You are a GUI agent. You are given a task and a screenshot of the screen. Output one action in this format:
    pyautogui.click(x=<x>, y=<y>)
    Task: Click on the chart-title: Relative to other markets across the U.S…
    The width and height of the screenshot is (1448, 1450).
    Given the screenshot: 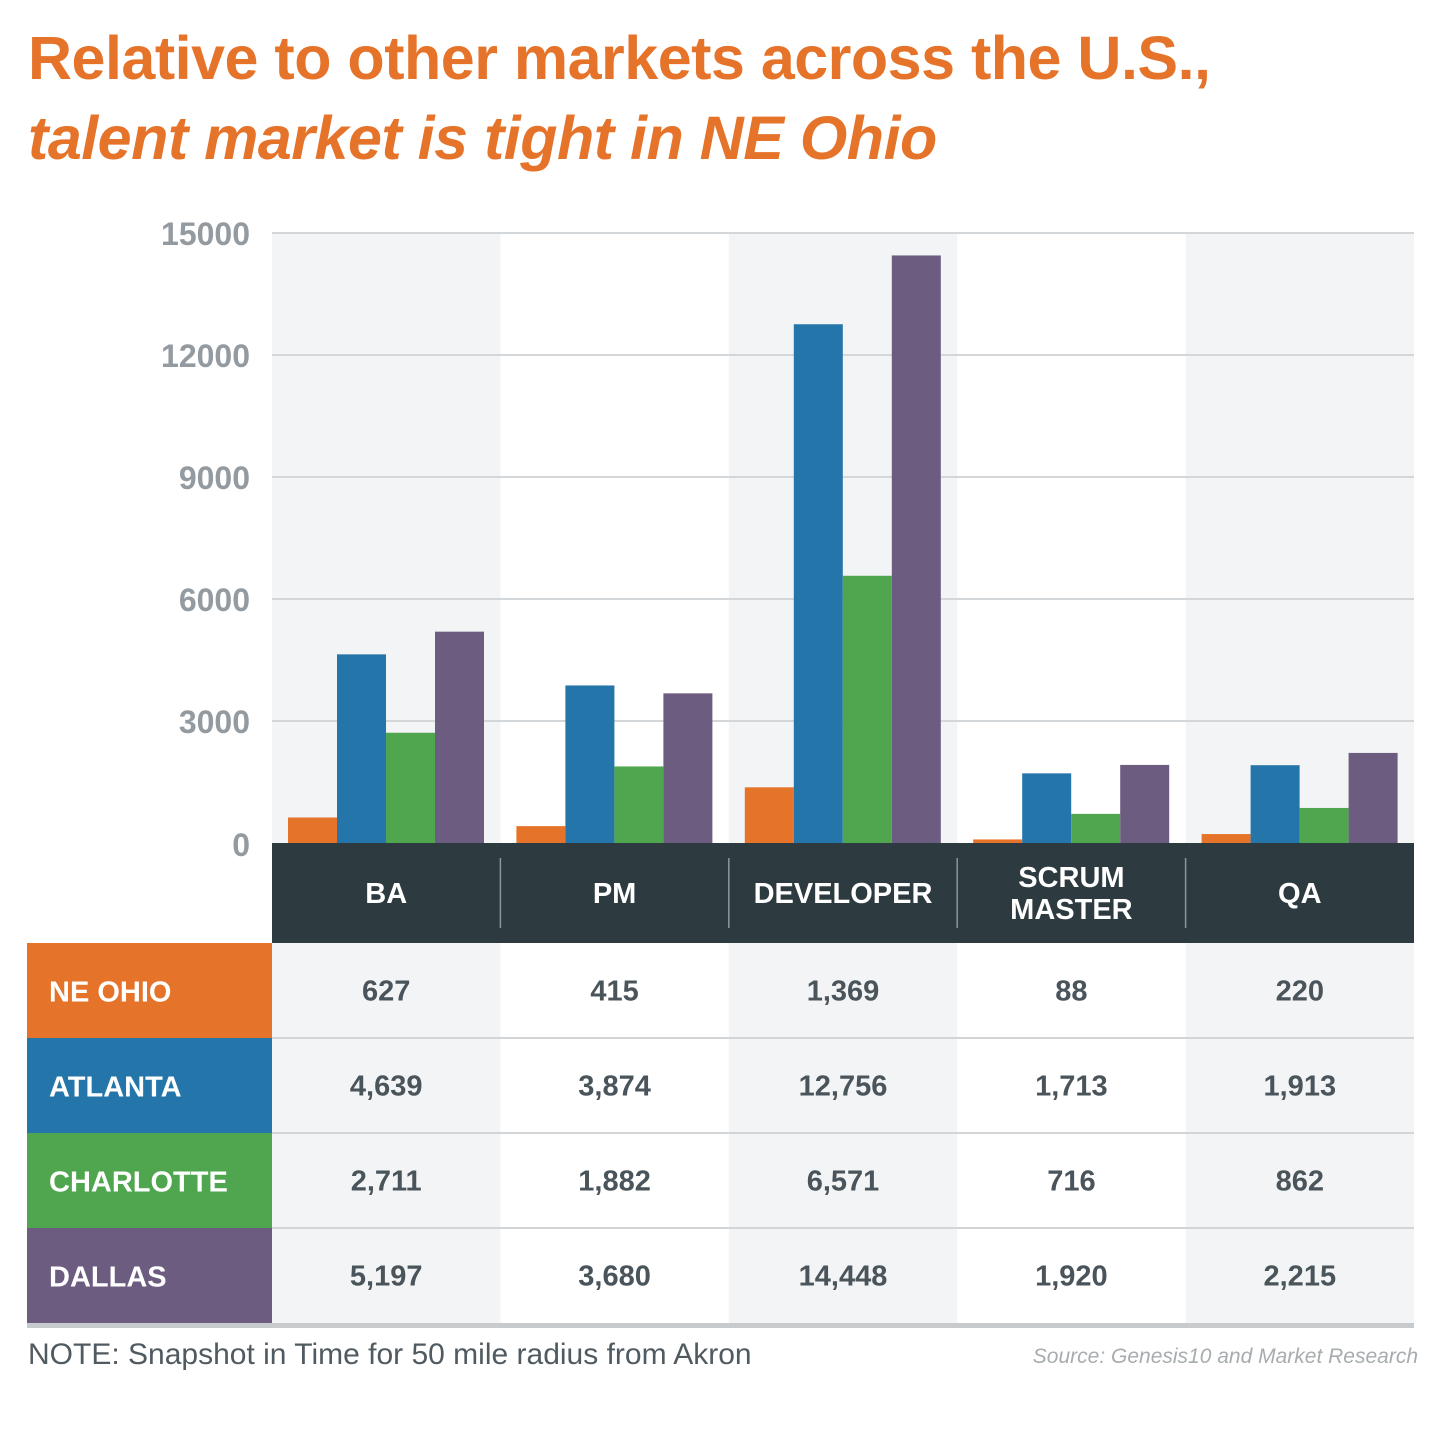 What is the action you would take?
    pyautogui.click(x=728, y=98)
    